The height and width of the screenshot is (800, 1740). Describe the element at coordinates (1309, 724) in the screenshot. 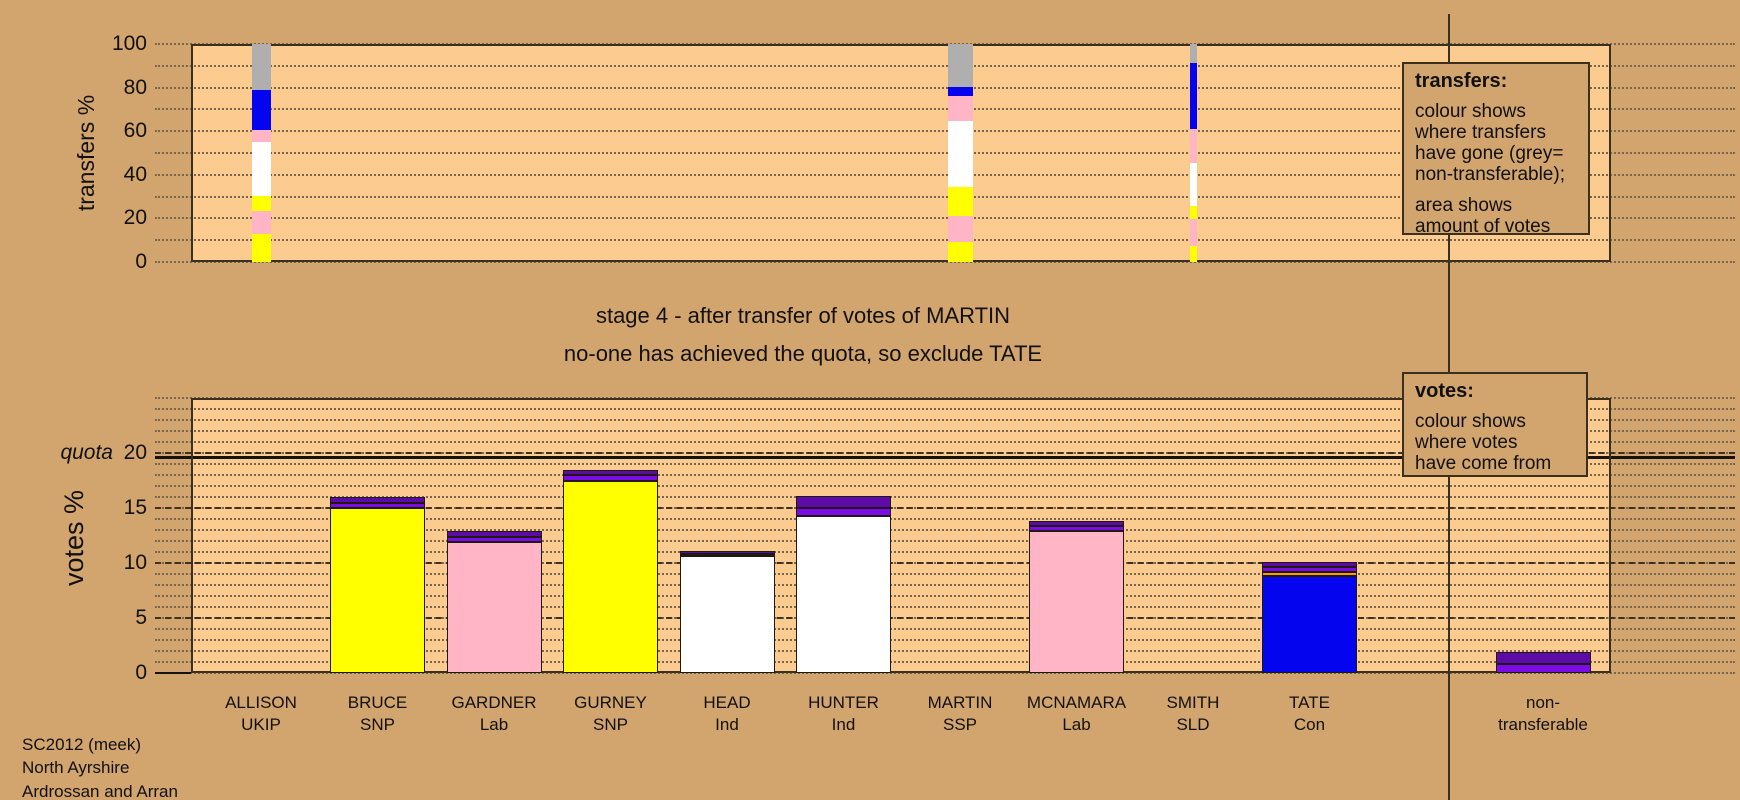

I see `candidate-party: Con` at that location.